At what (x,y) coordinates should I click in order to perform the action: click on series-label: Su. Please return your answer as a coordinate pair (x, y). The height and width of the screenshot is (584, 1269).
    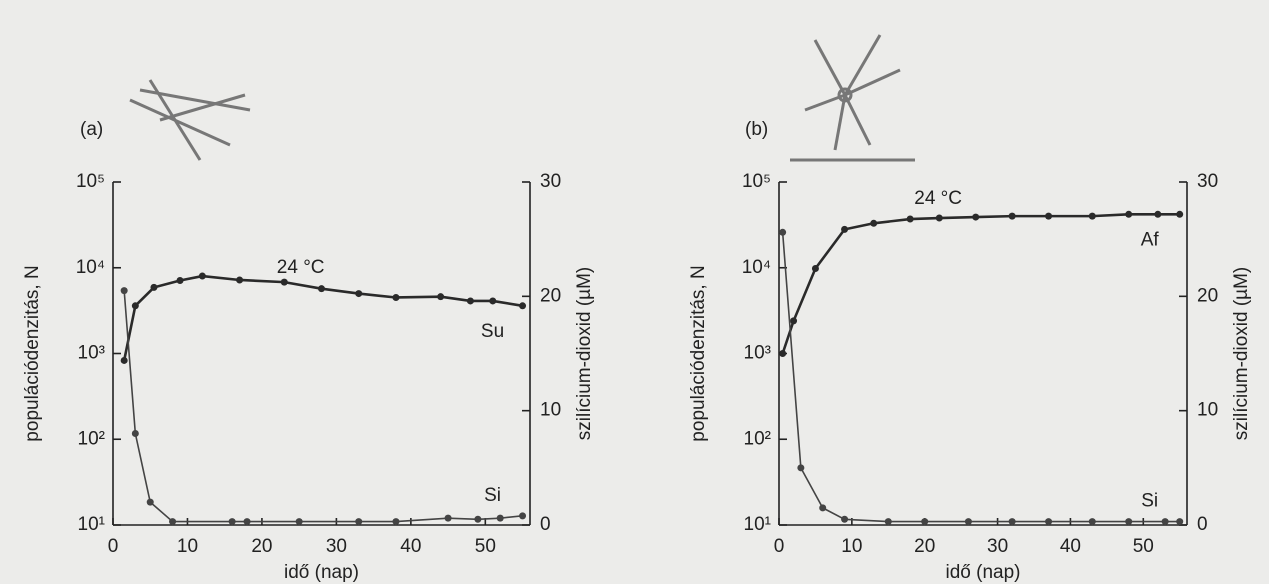
    Looking at the image, I should click on (492, 331).